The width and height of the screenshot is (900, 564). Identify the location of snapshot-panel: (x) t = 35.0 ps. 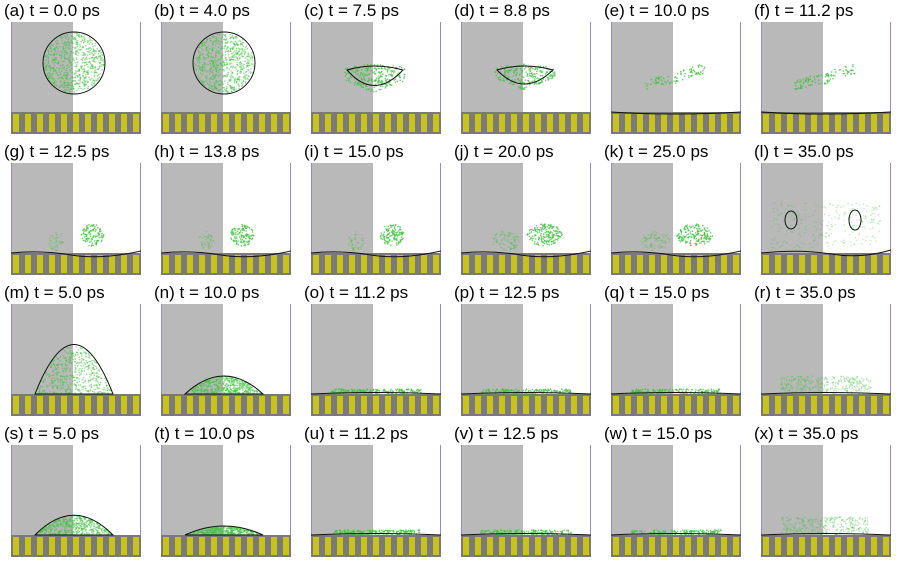
(825, 493).